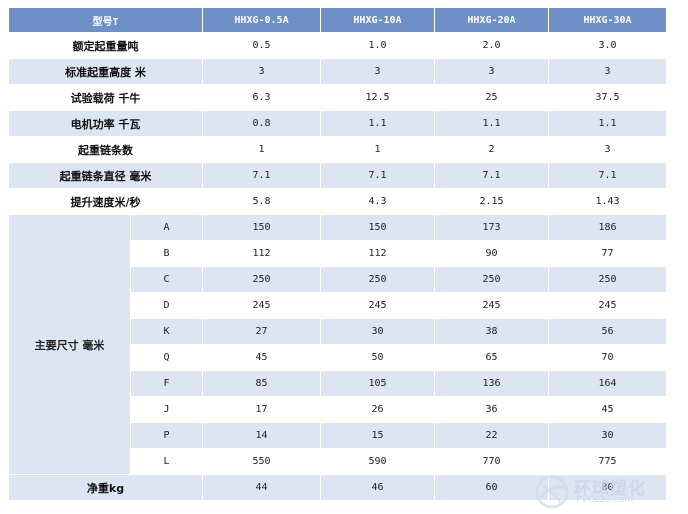 The image size is (688, 514). I want to click on table-row: J 17 26 36 45, so click(338, 409).